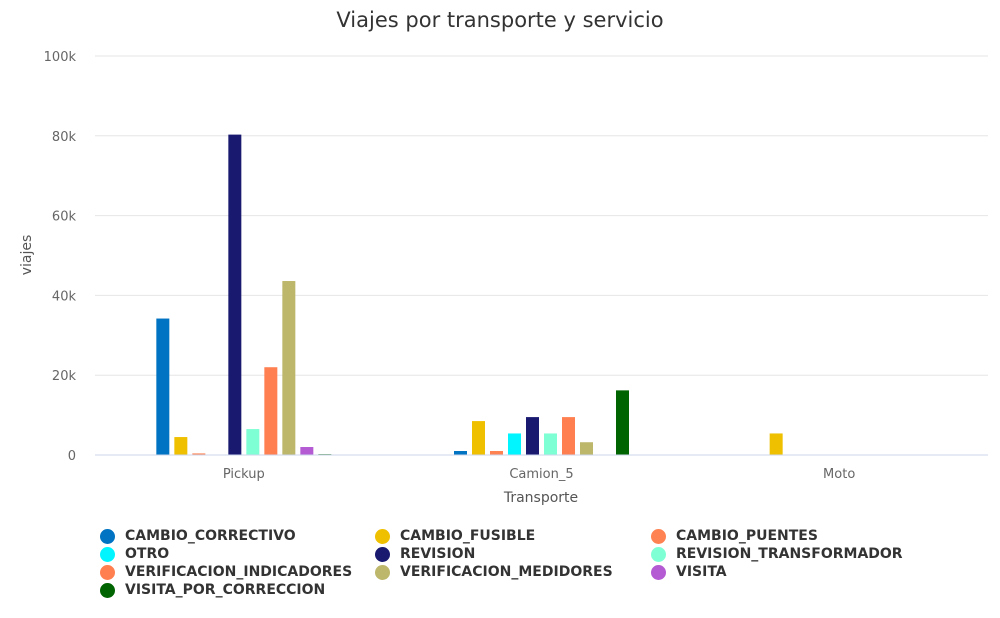  Describe the element at coordinates (789, 554) in the screenshot. I see `legend-label: REVISION_TRANSFORMADOR` at that location.